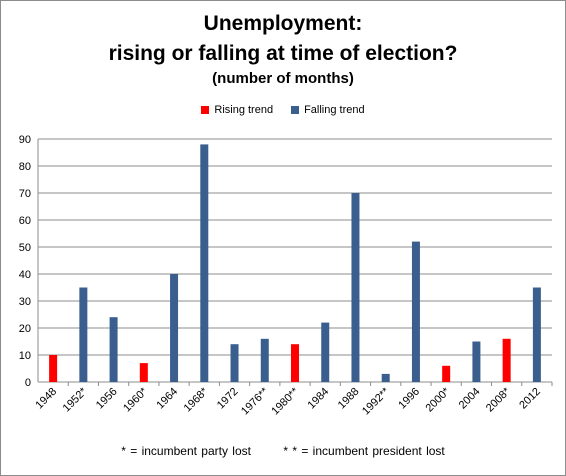  I want to click on x-tick-label: 2012, so click(530, 399).